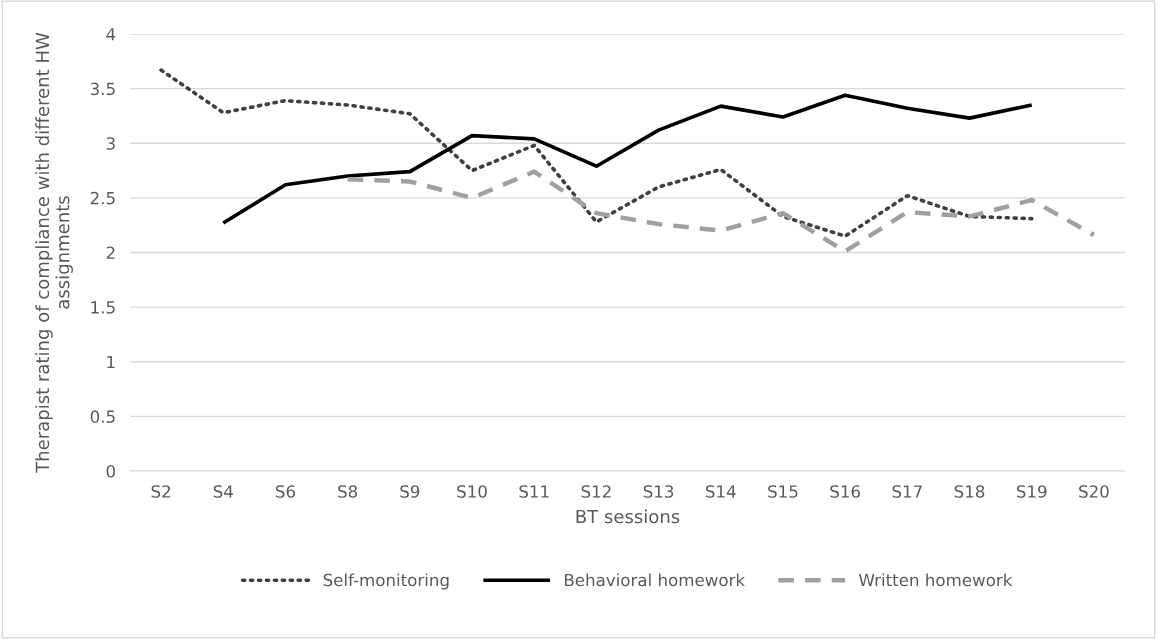 The height and width of the screenshot is (639, 1157). Describe the element at coordinates (223, 491) in the screenshot. I see `x-tick-label: S4` at that location.